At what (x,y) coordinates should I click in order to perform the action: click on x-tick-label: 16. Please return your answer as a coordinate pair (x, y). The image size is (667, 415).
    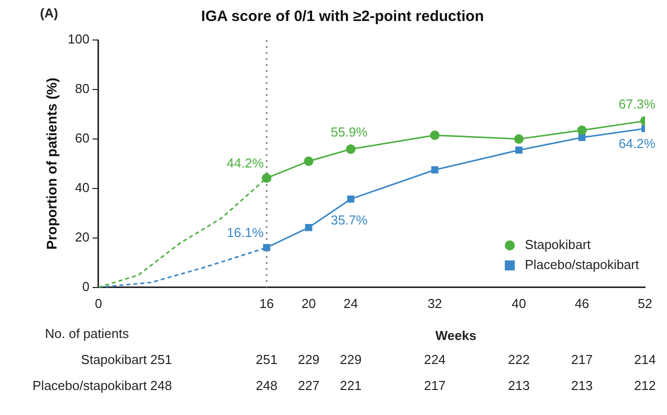
    Looking at the image, I should click on (266, 303).